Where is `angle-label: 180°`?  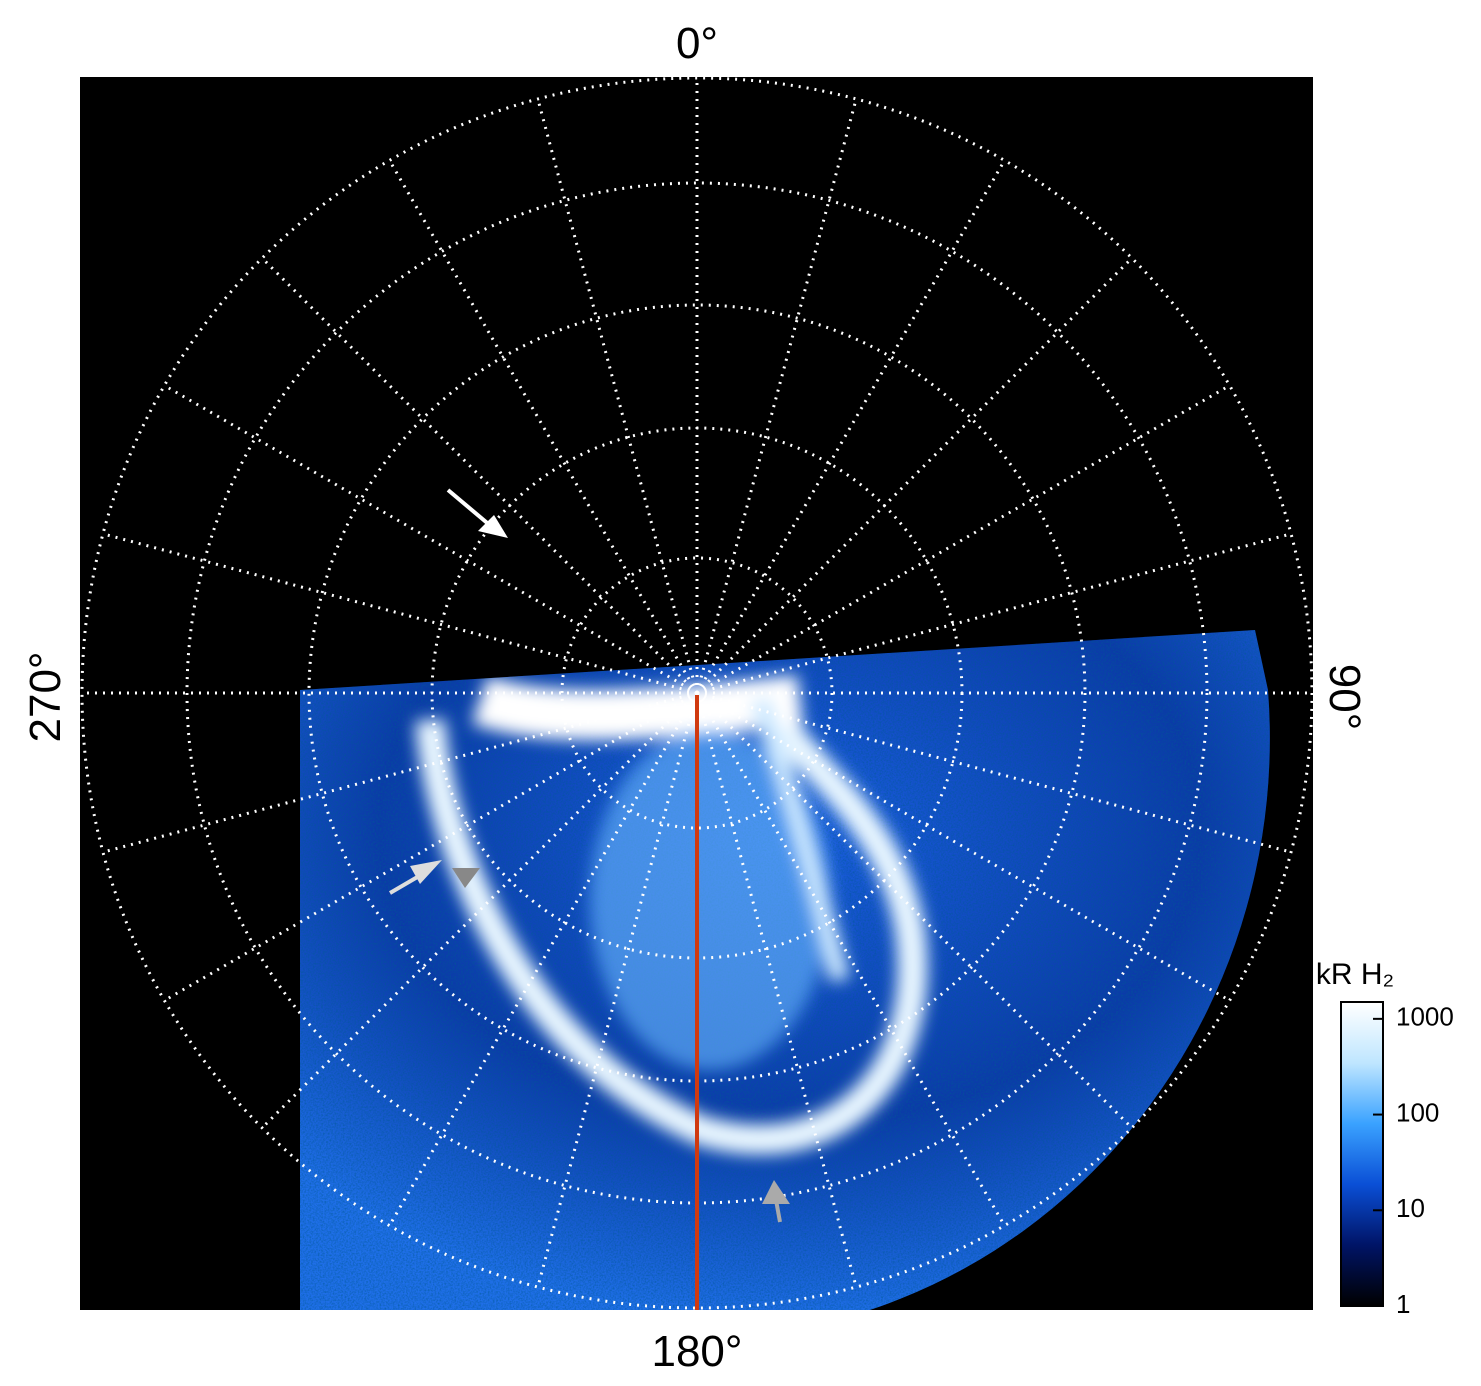 angle-label: 180° is located at coordinates (696, 1351).